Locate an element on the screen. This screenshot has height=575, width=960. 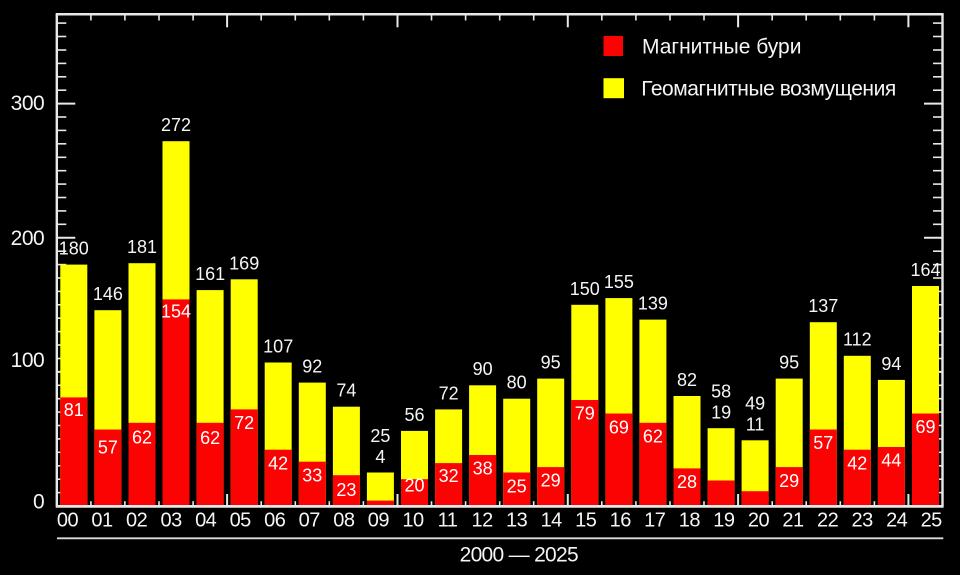
svg-text: 07 is located at coordinates (310, 521).